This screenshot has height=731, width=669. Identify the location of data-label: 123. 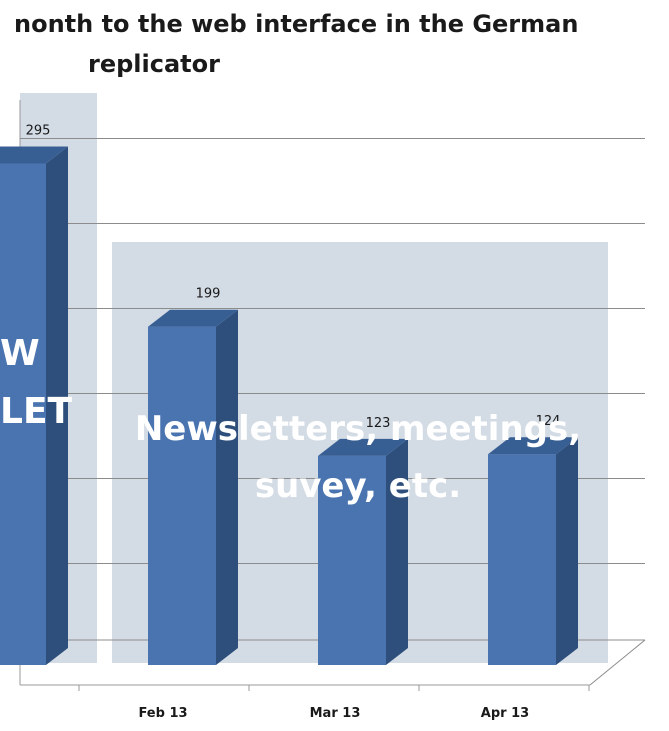
(378, 423).